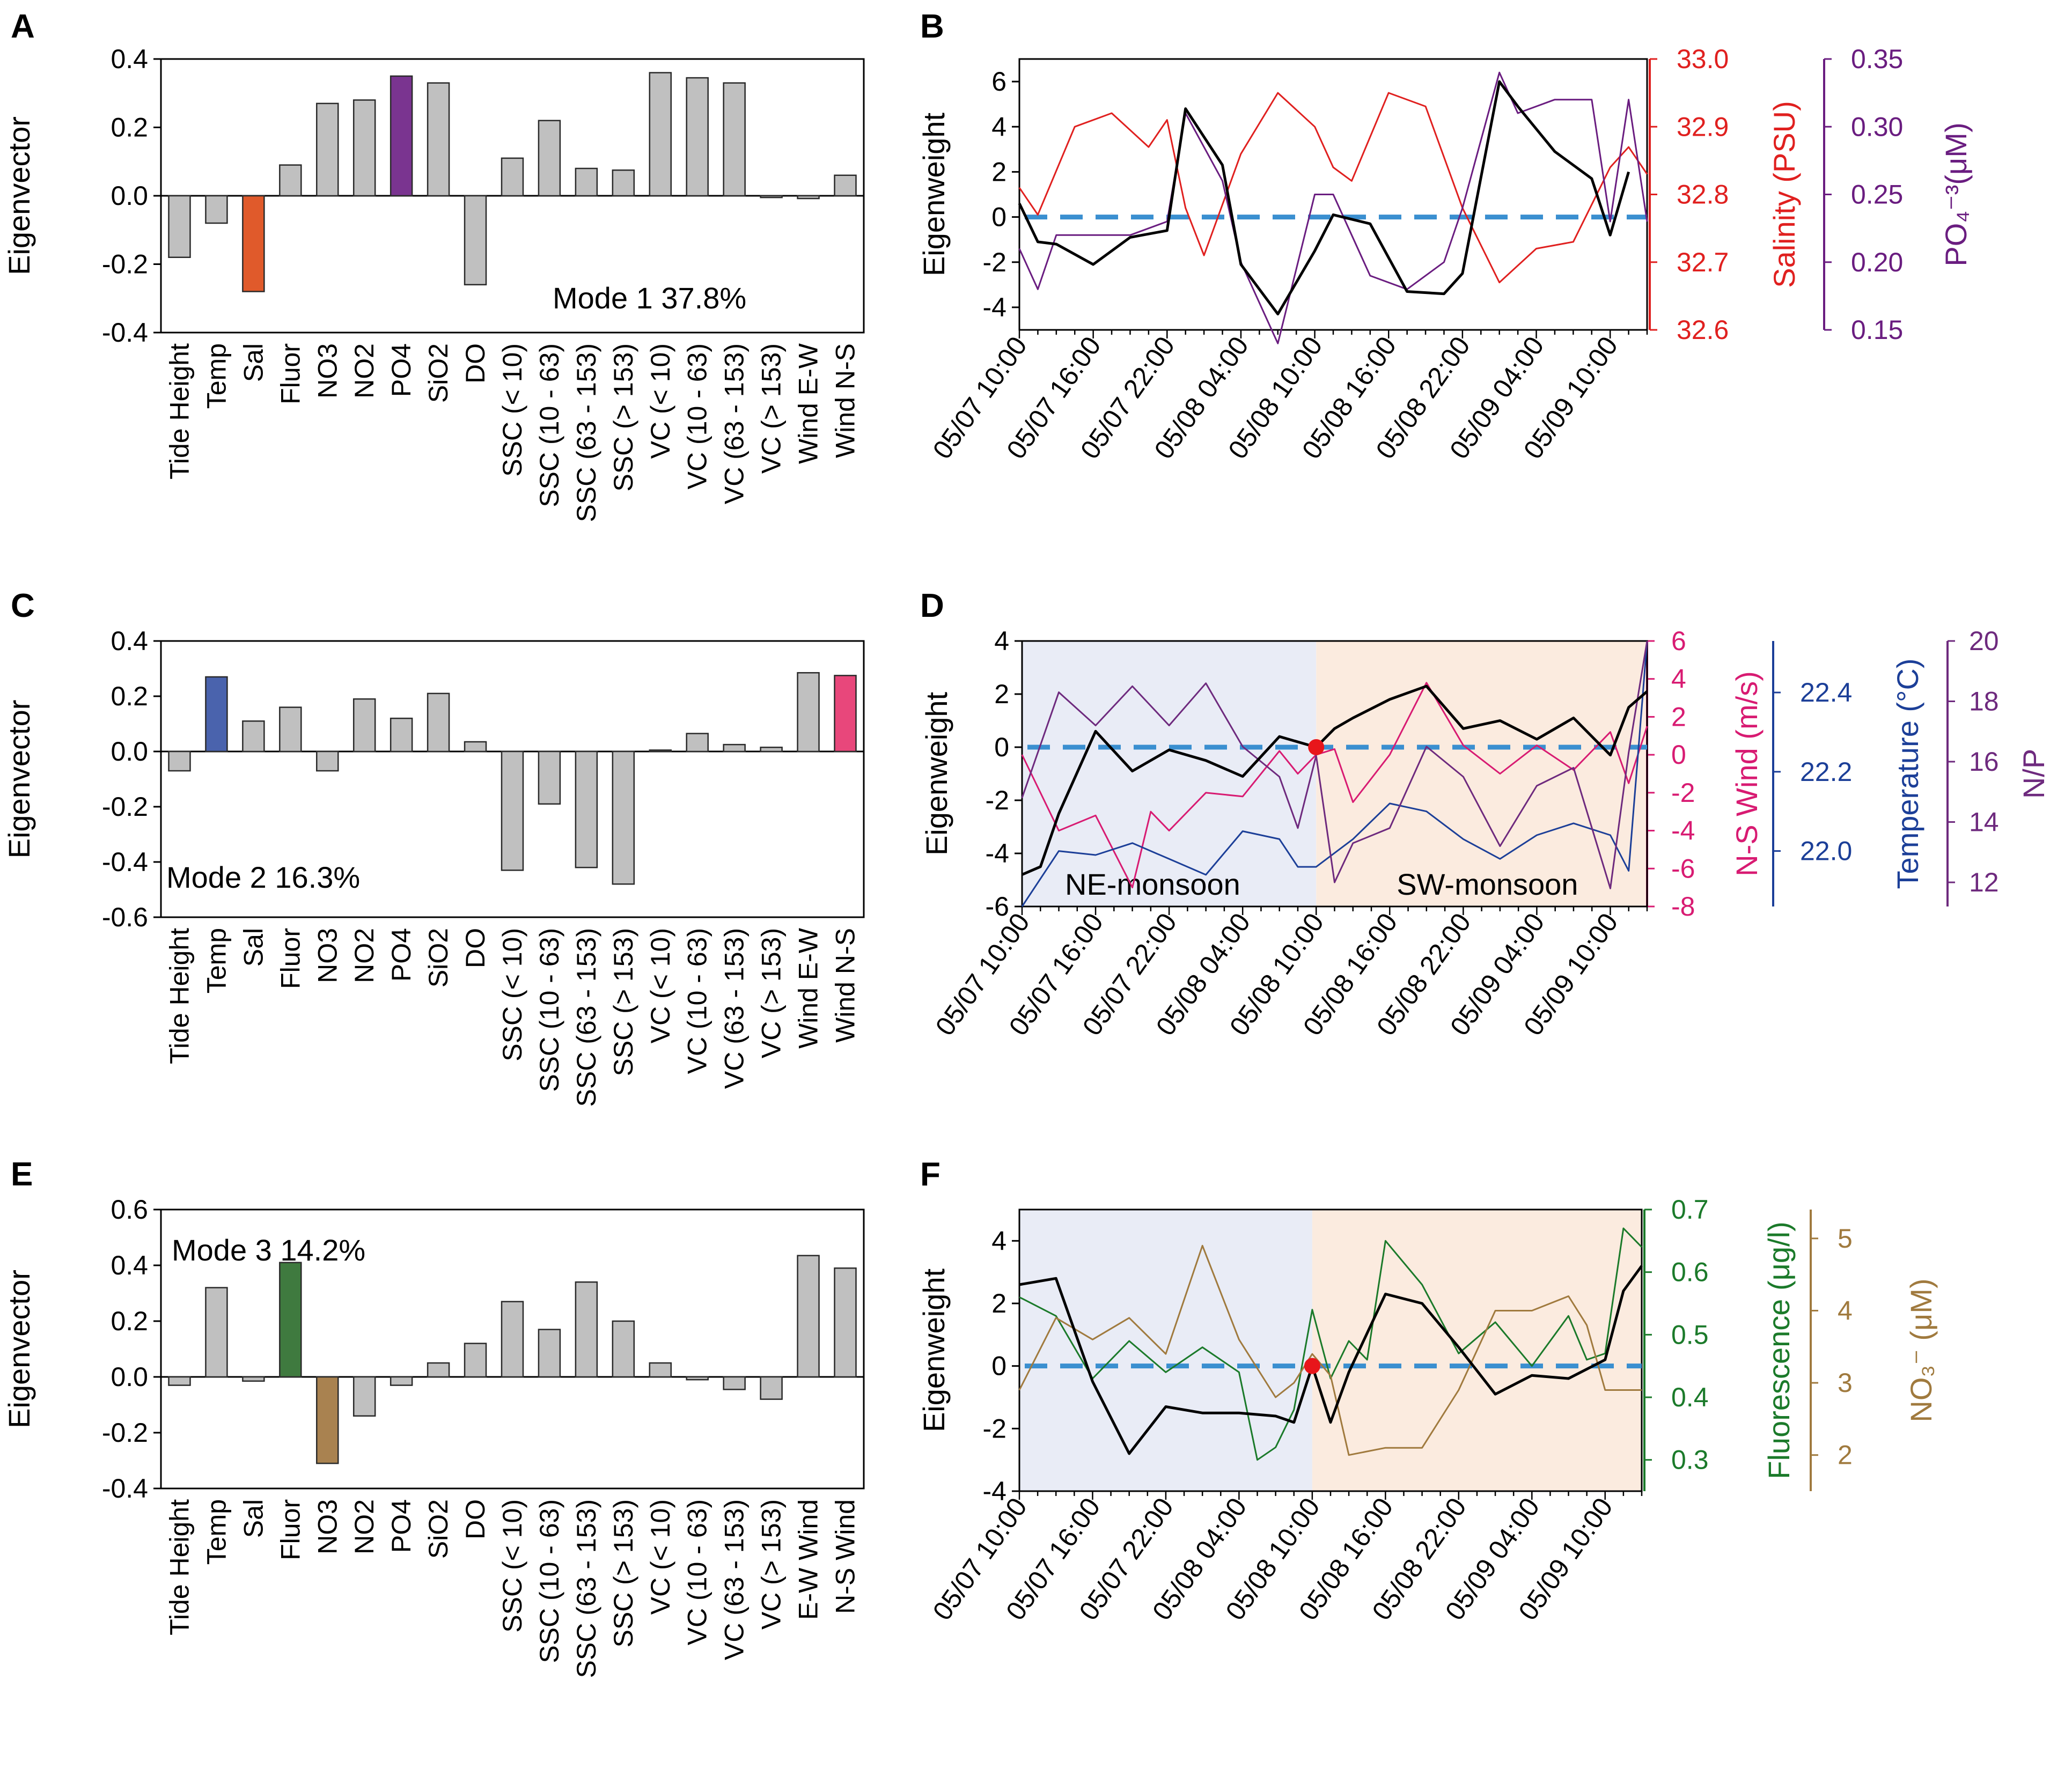 The image size is (2072, 1769). I want to click on mode-annotation: Mode 1 37.8%, so click(650, 298).